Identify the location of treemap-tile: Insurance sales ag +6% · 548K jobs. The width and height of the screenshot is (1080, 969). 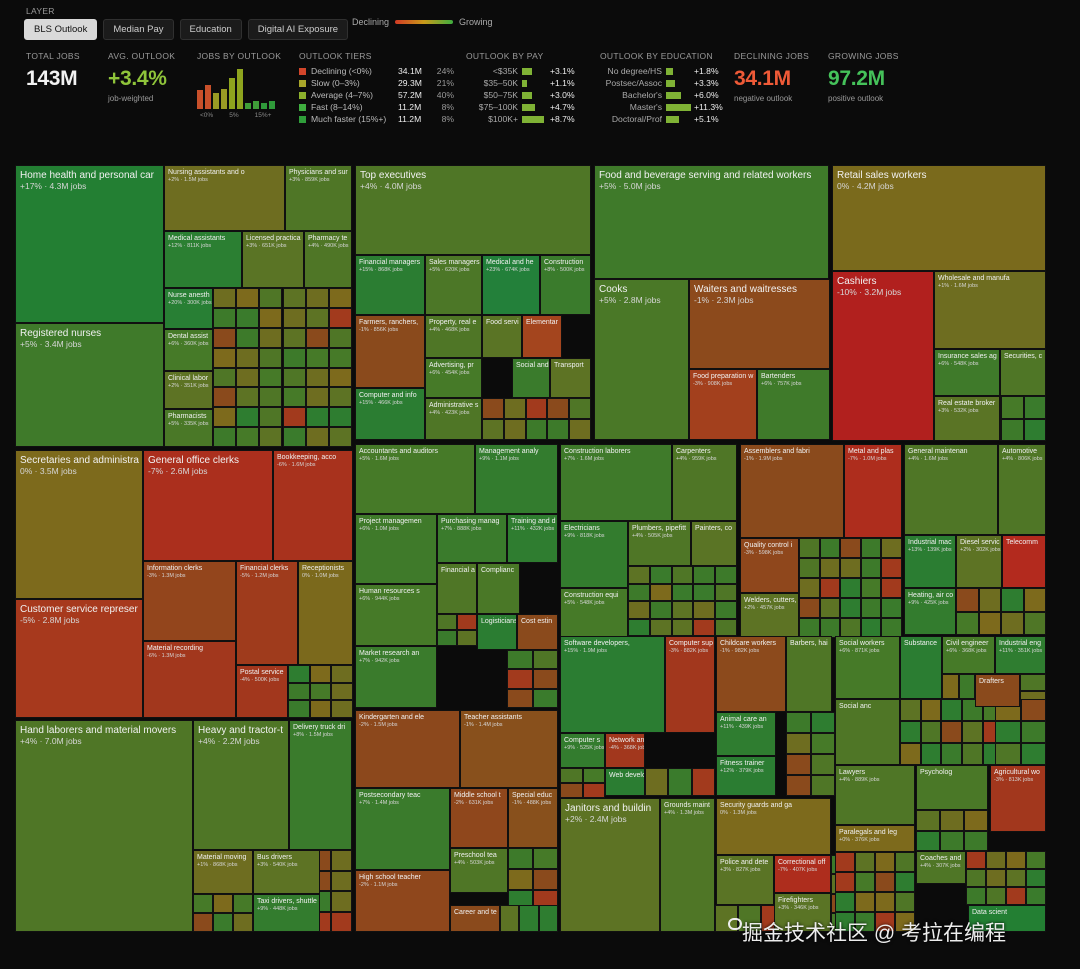
(967, 372).